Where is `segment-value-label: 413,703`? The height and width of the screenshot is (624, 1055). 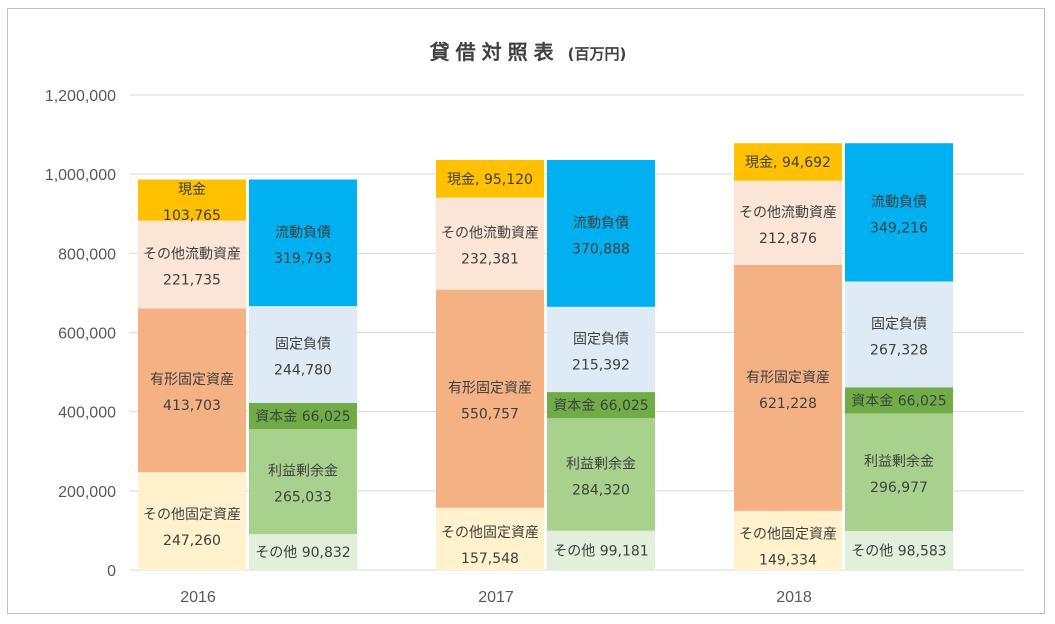 segment-value-label: 413,703 is located at coordinates (192, 406).